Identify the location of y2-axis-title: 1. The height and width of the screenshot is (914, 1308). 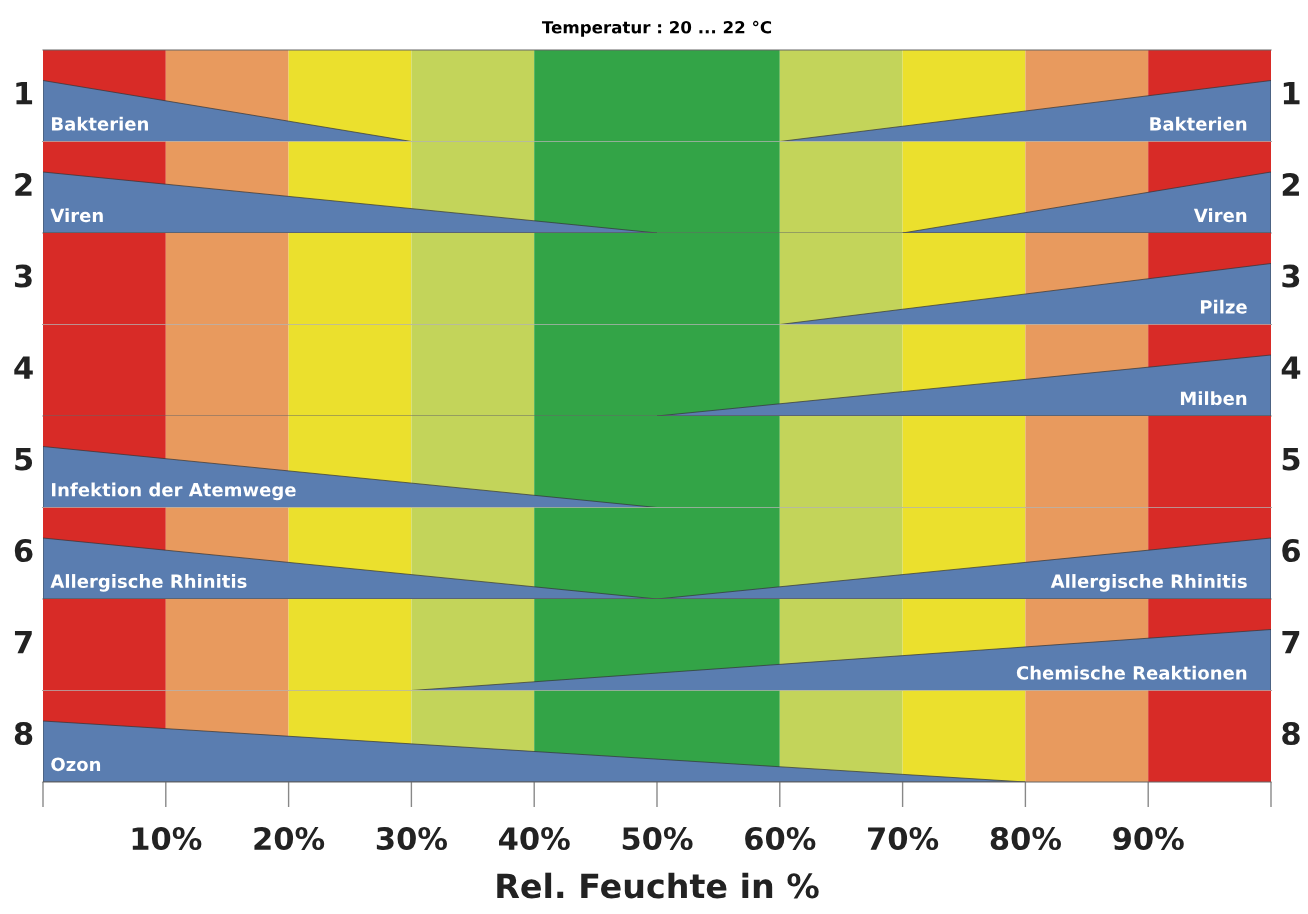
(1291, 93).